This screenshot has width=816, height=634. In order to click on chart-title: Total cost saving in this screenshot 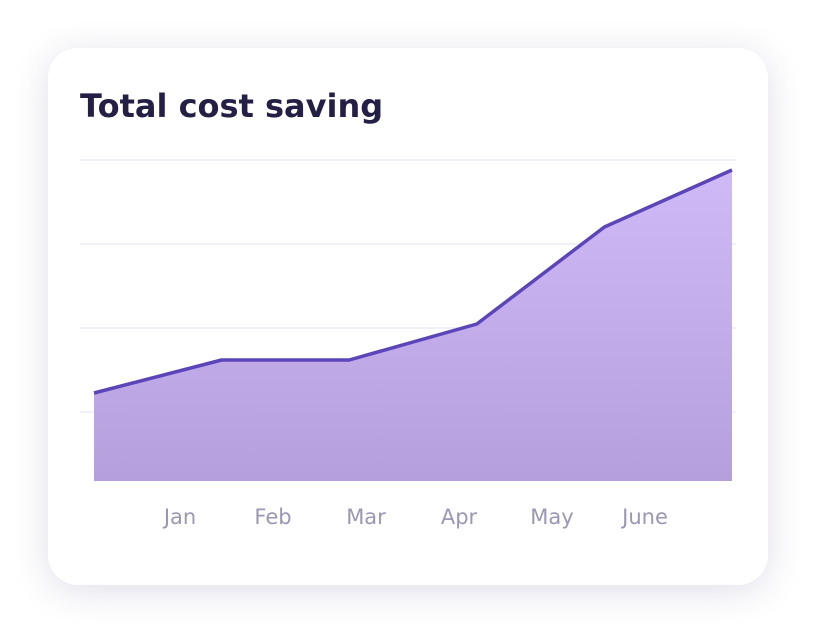, I will do `click(231, 106)`.